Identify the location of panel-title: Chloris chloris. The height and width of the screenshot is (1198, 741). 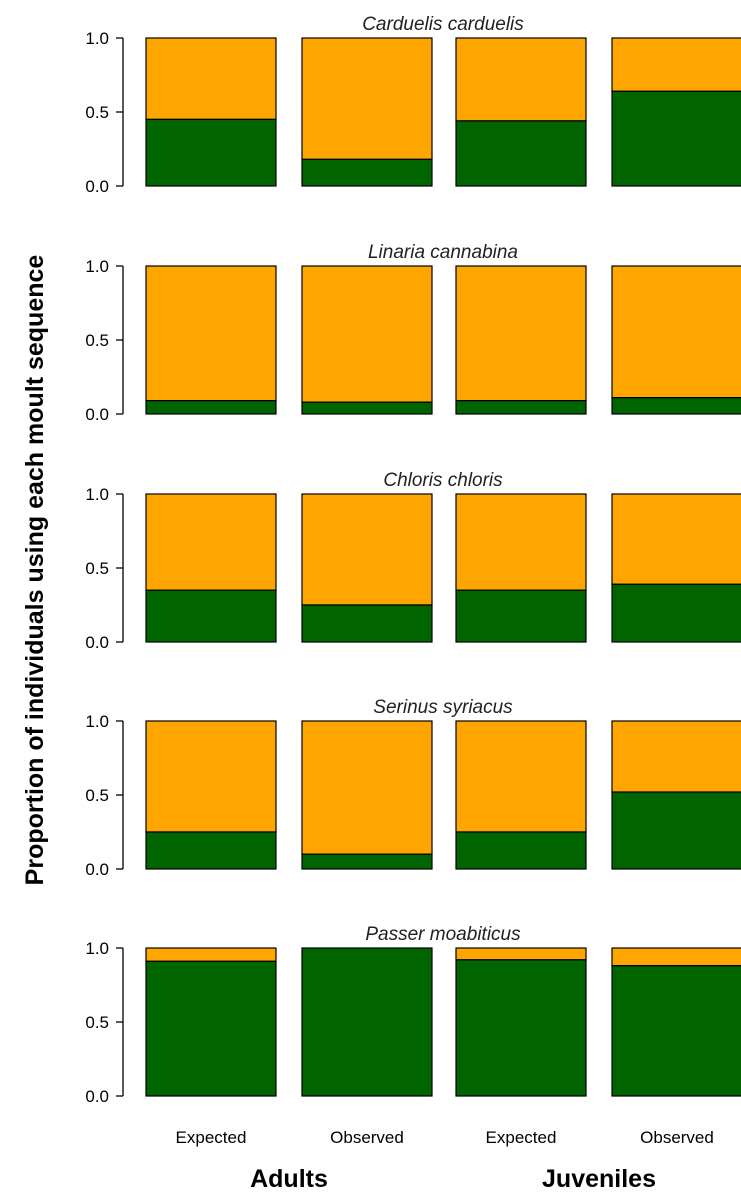
(443, 480).